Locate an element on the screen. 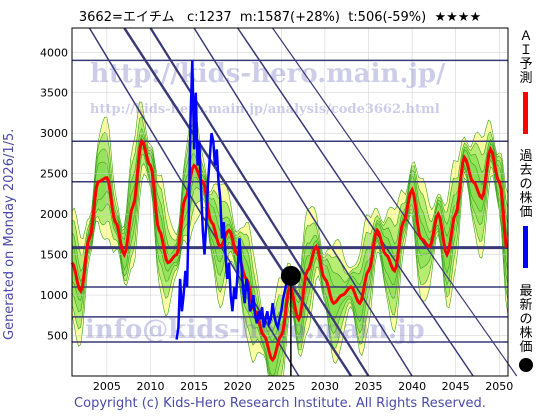 This screenshot has width=560, height=420. y-tick-1000: 1000 is located at coordinates (54, 295).